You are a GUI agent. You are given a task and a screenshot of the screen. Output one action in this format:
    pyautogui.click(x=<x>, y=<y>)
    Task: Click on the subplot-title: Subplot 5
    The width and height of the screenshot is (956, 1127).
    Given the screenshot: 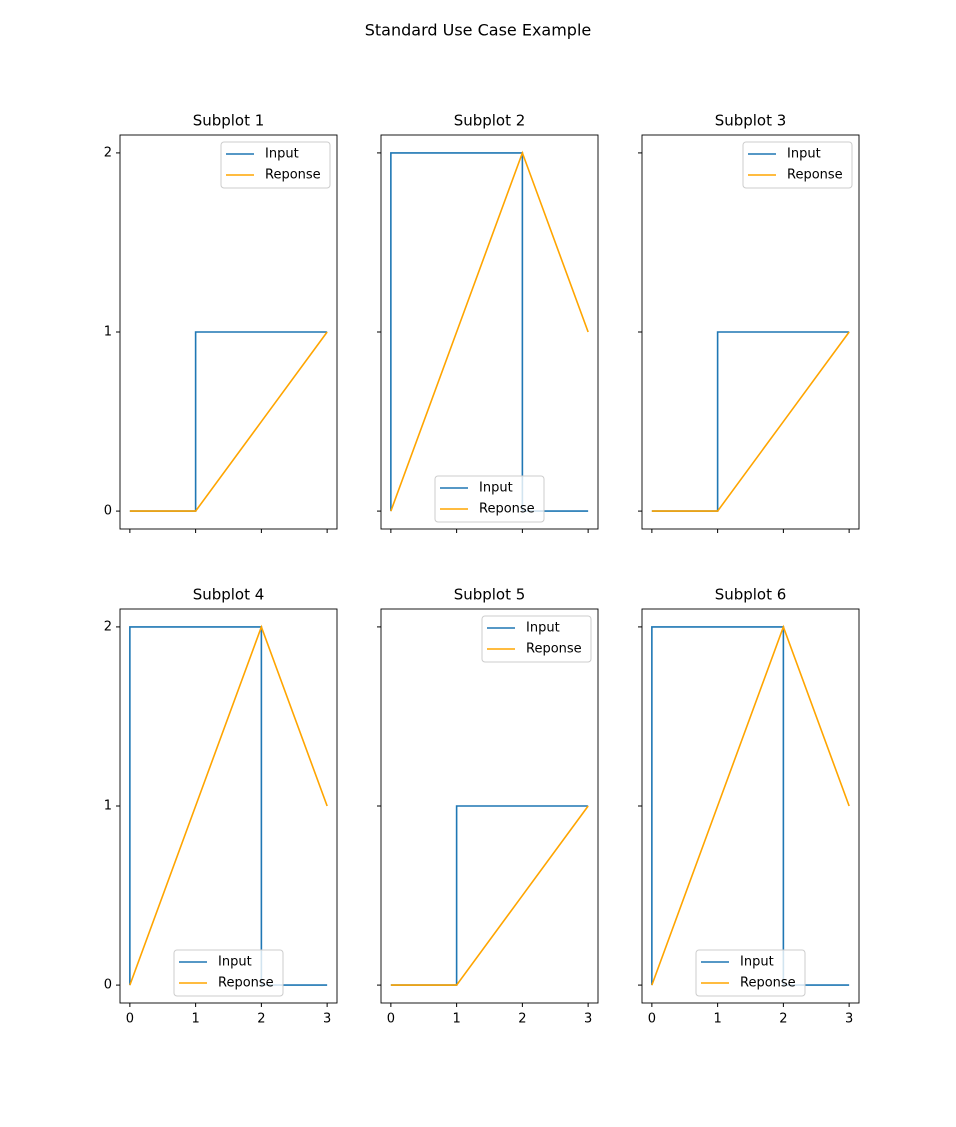 What is the action you would take?
    pyautogui.click(x=490, y=595)
    